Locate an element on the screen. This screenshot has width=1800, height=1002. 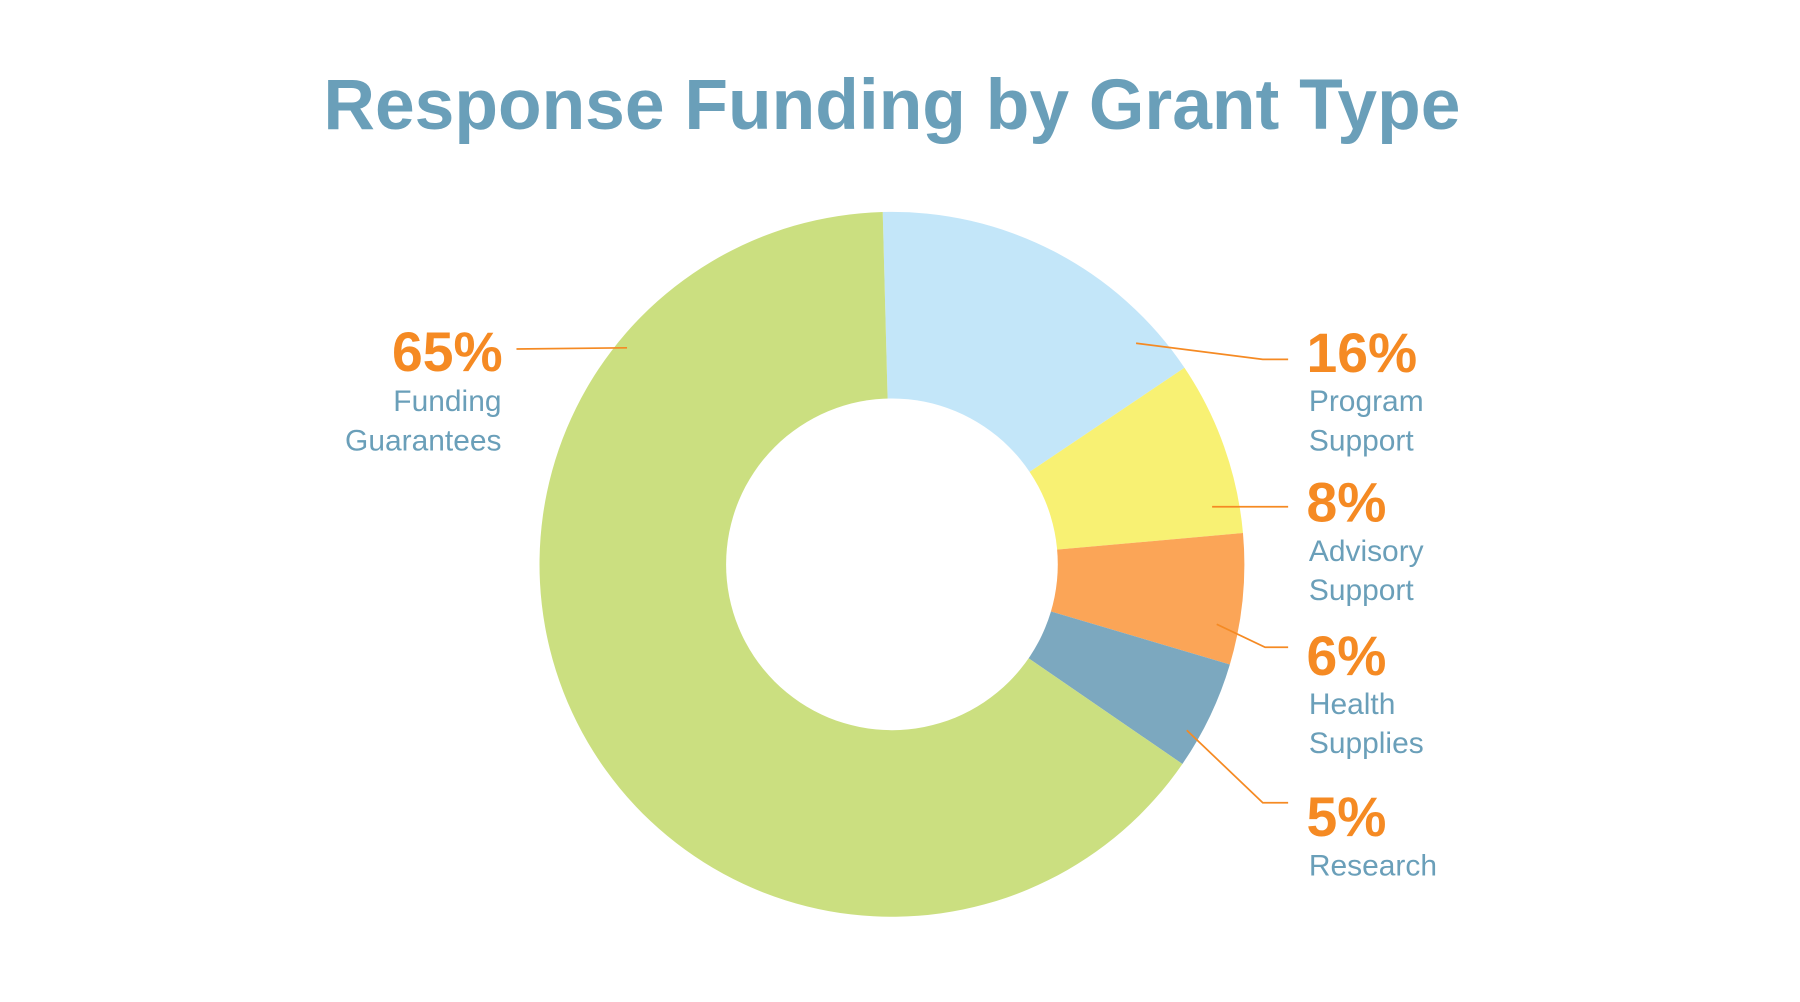
category-label: Program is located at coordinates (1366, 401).